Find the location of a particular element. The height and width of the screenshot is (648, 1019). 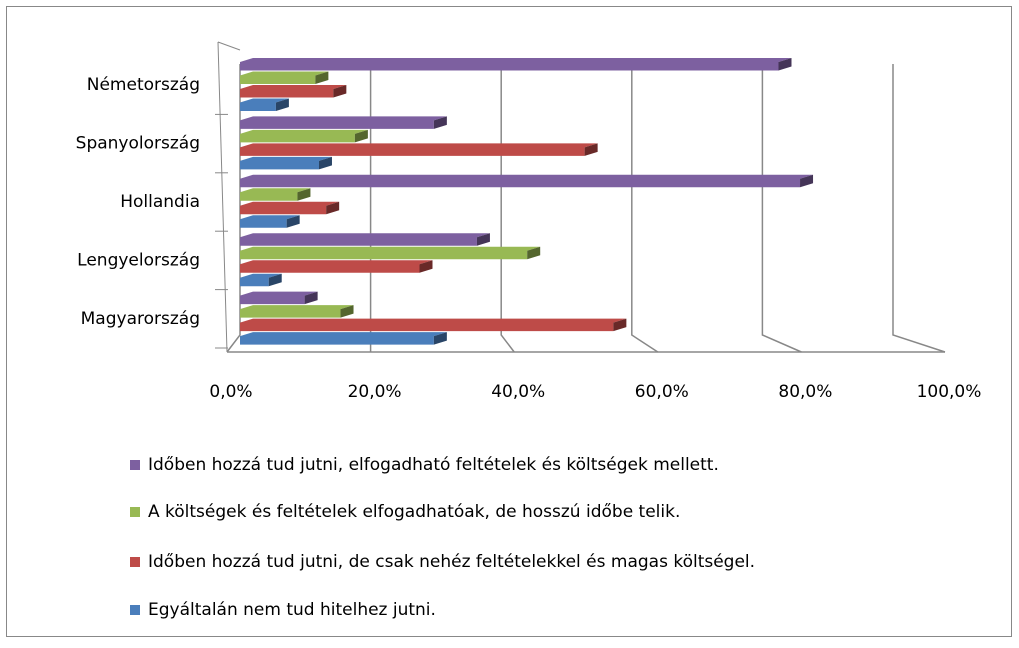

x-tick-label: 60,0% is located at coordinates (662, 392).